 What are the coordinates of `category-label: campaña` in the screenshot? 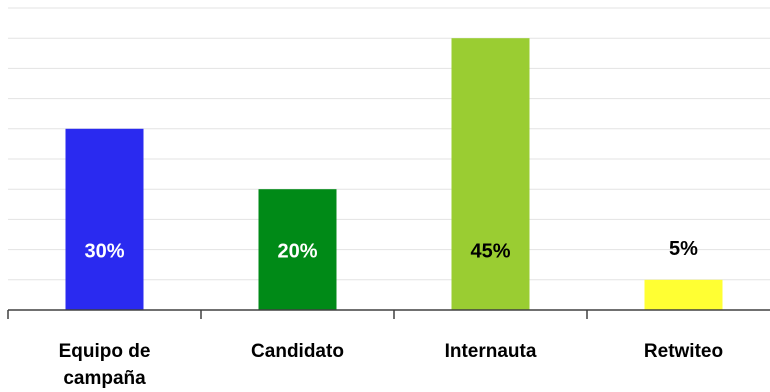 It's located at (104, 378).